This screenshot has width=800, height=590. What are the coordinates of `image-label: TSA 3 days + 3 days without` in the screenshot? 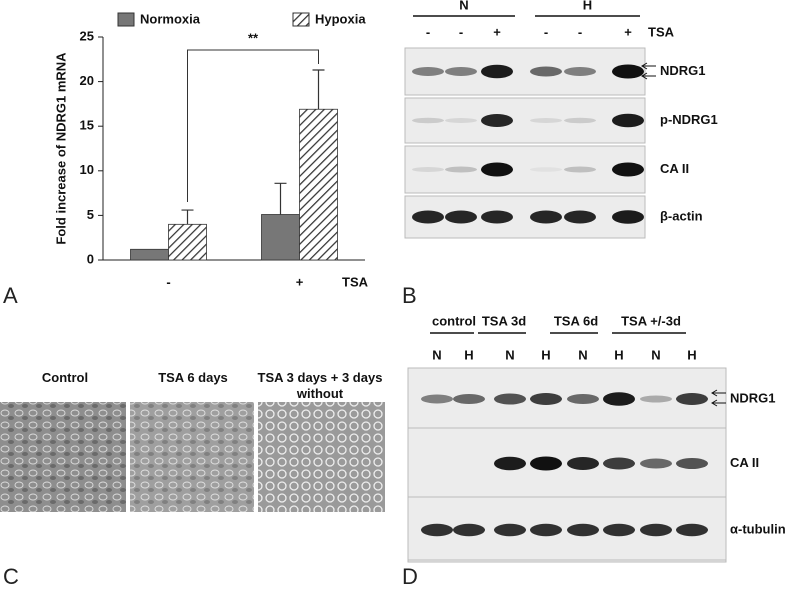 It's located at (320, 385).